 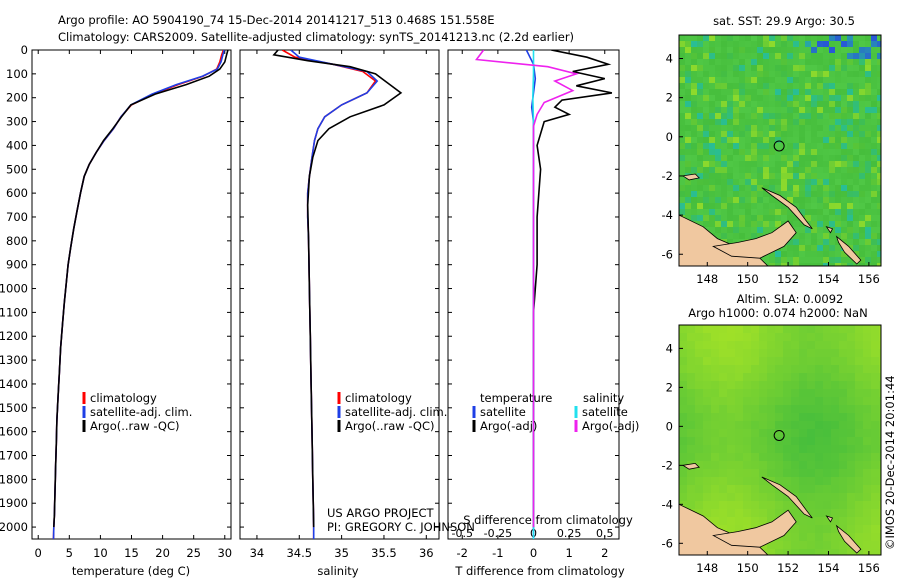 What do you see at coordinates (14, 527) in the screenshot?
I see `temperature-ytick-label: 2000` at bounding box center [14, 527].